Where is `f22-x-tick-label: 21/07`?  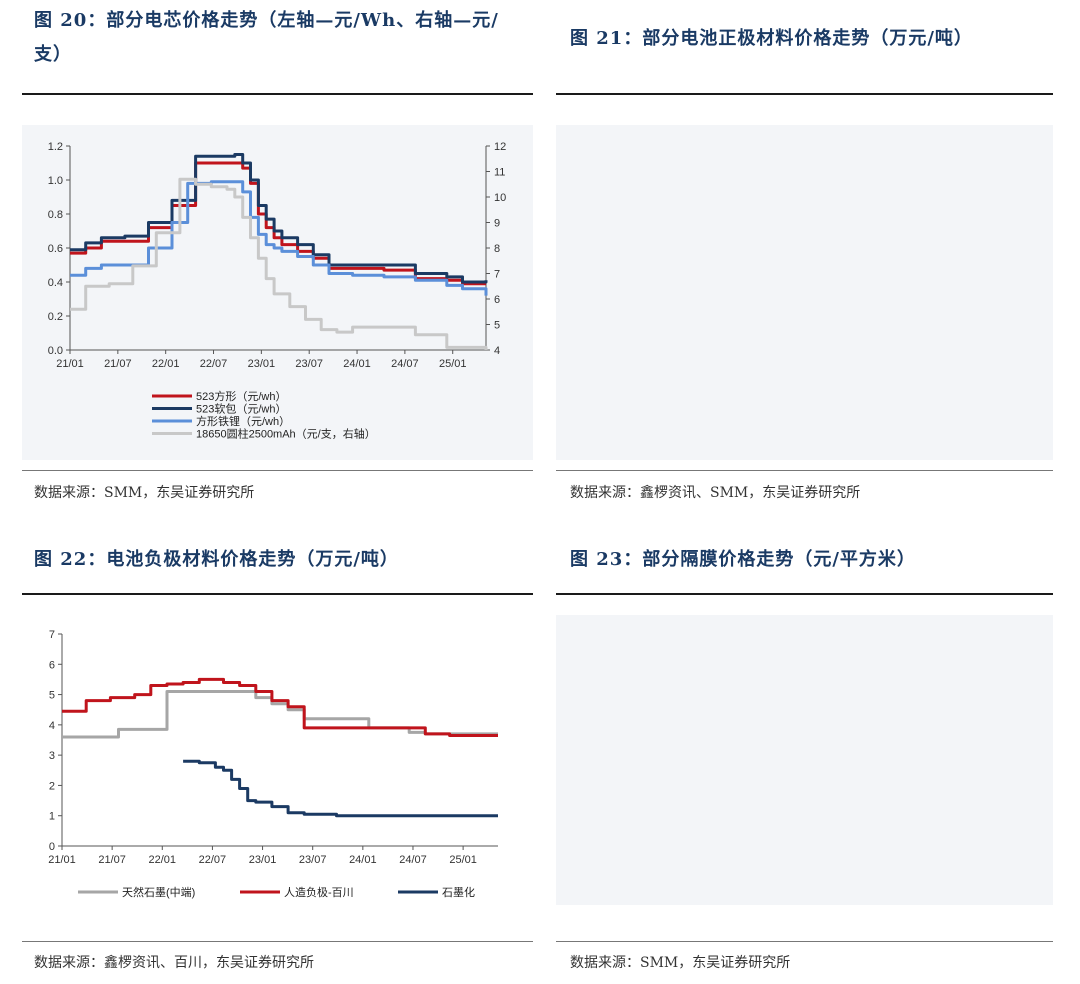
f22-x-tick-label: 21/07 is located at coordinates (112, 860).